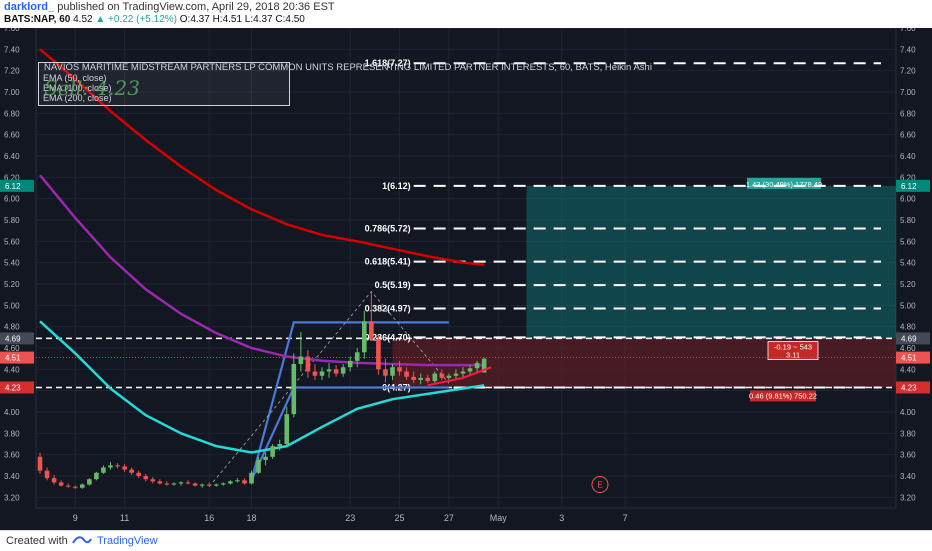 The width and height of the screenshot is (932, 551). What do you see at coordinates (37, 19) in the screenshot?
I see `symbol-name: BATS:NAP, 60` at bounding box center [37, 19].